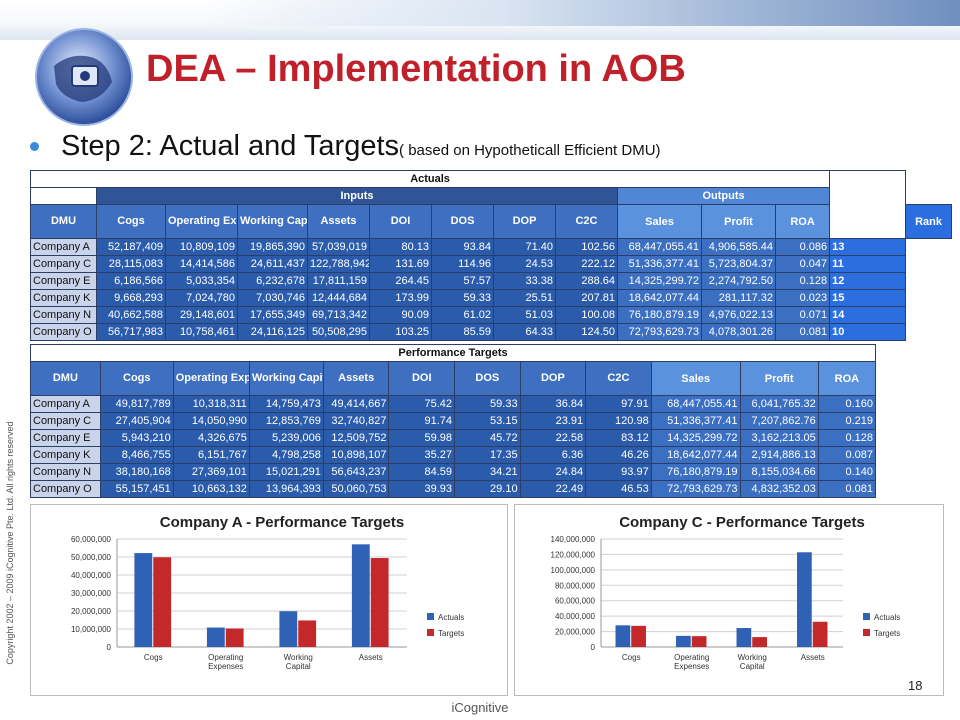 The width and height of the screenshot is (960, 720). What do you see at coordinates (779, 404) in the screenshot?
I see `cell-profit: 6,041,765.32` at bounding box center [779, 404].